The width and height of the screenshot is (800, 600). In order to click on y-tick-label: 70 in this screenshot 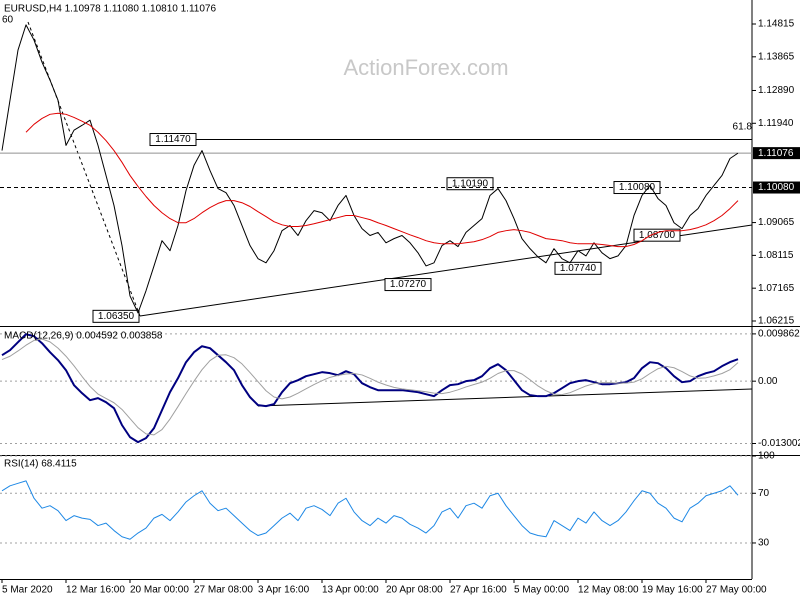, I will do `click(764, 493)`.